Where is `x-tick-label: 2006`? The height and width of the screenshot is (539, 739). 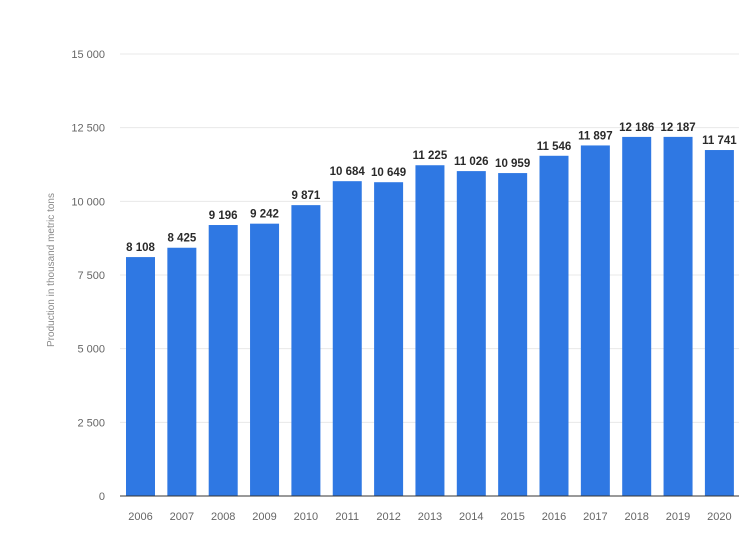 x-tick-label: 2006 is located at coordinates (140, 517).